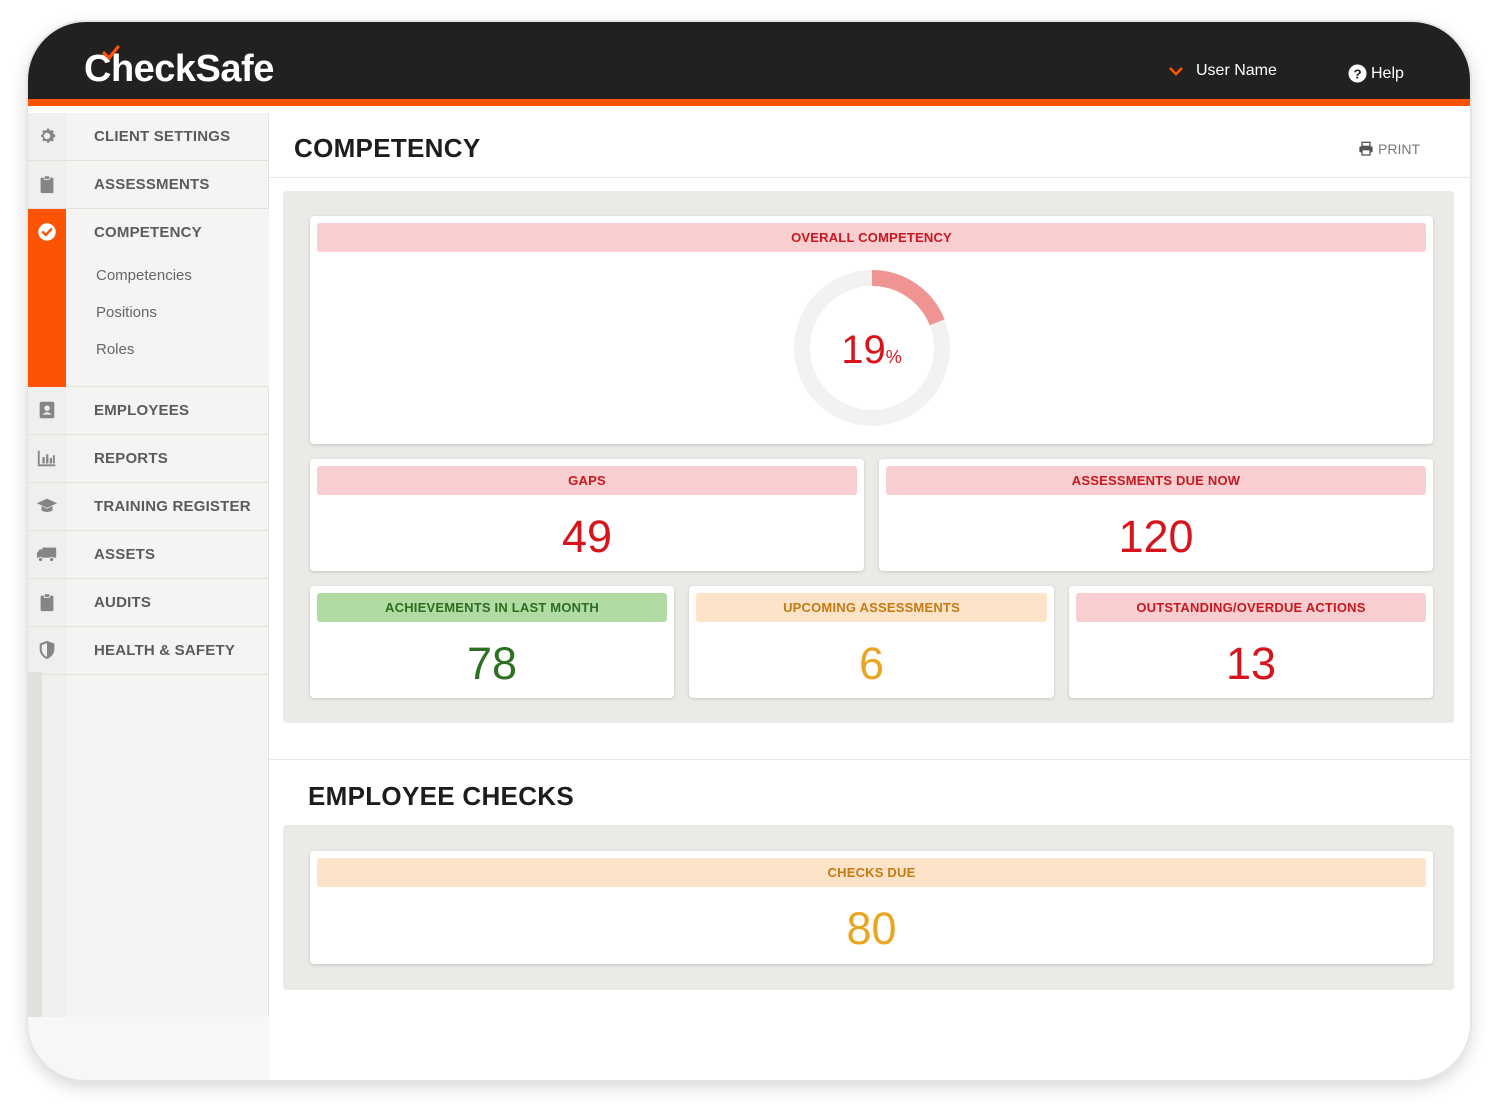  Describe the element at coordinates (47, 505) in the screenshot. I see `graduation-cap-icon` at that location.